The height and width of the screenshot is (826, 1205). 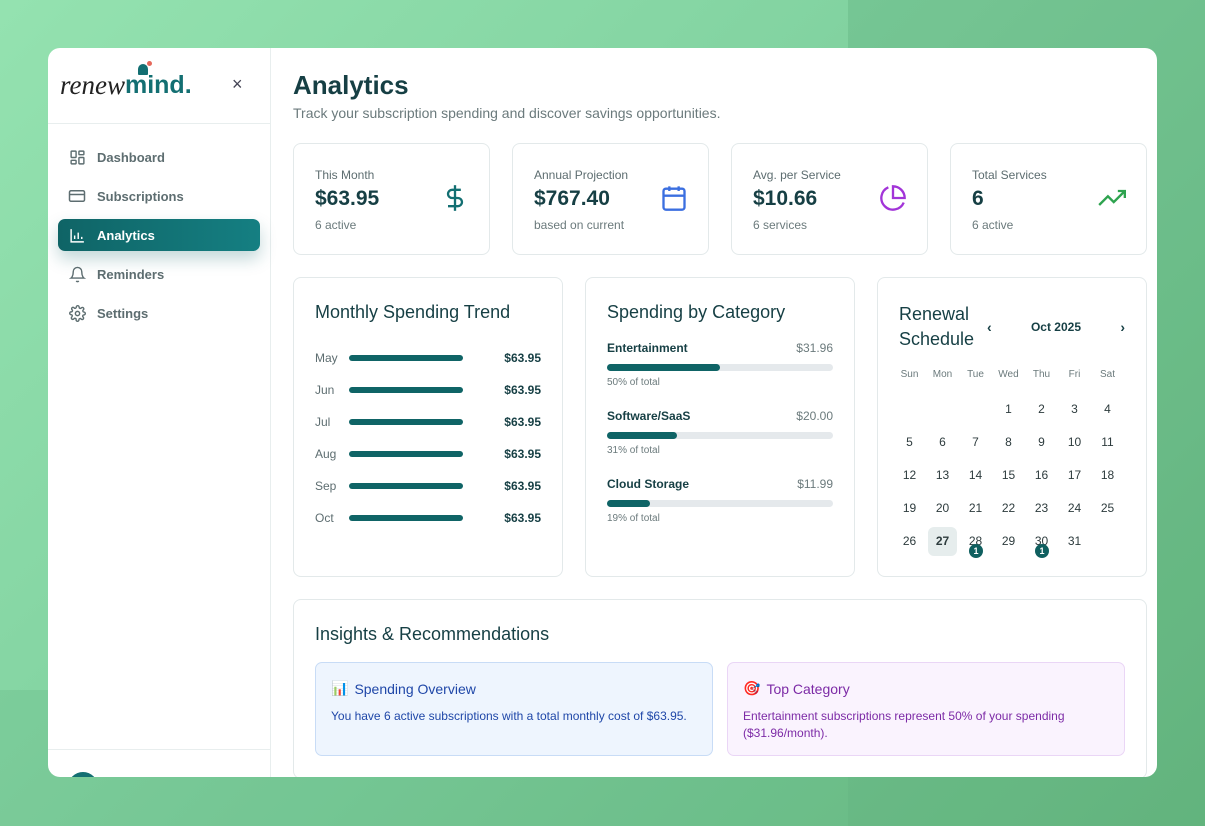 What do you see at coordinates (347, 198) in the screenshot?
I see `stat-value: $63.95` at bounding box center [347, 198].